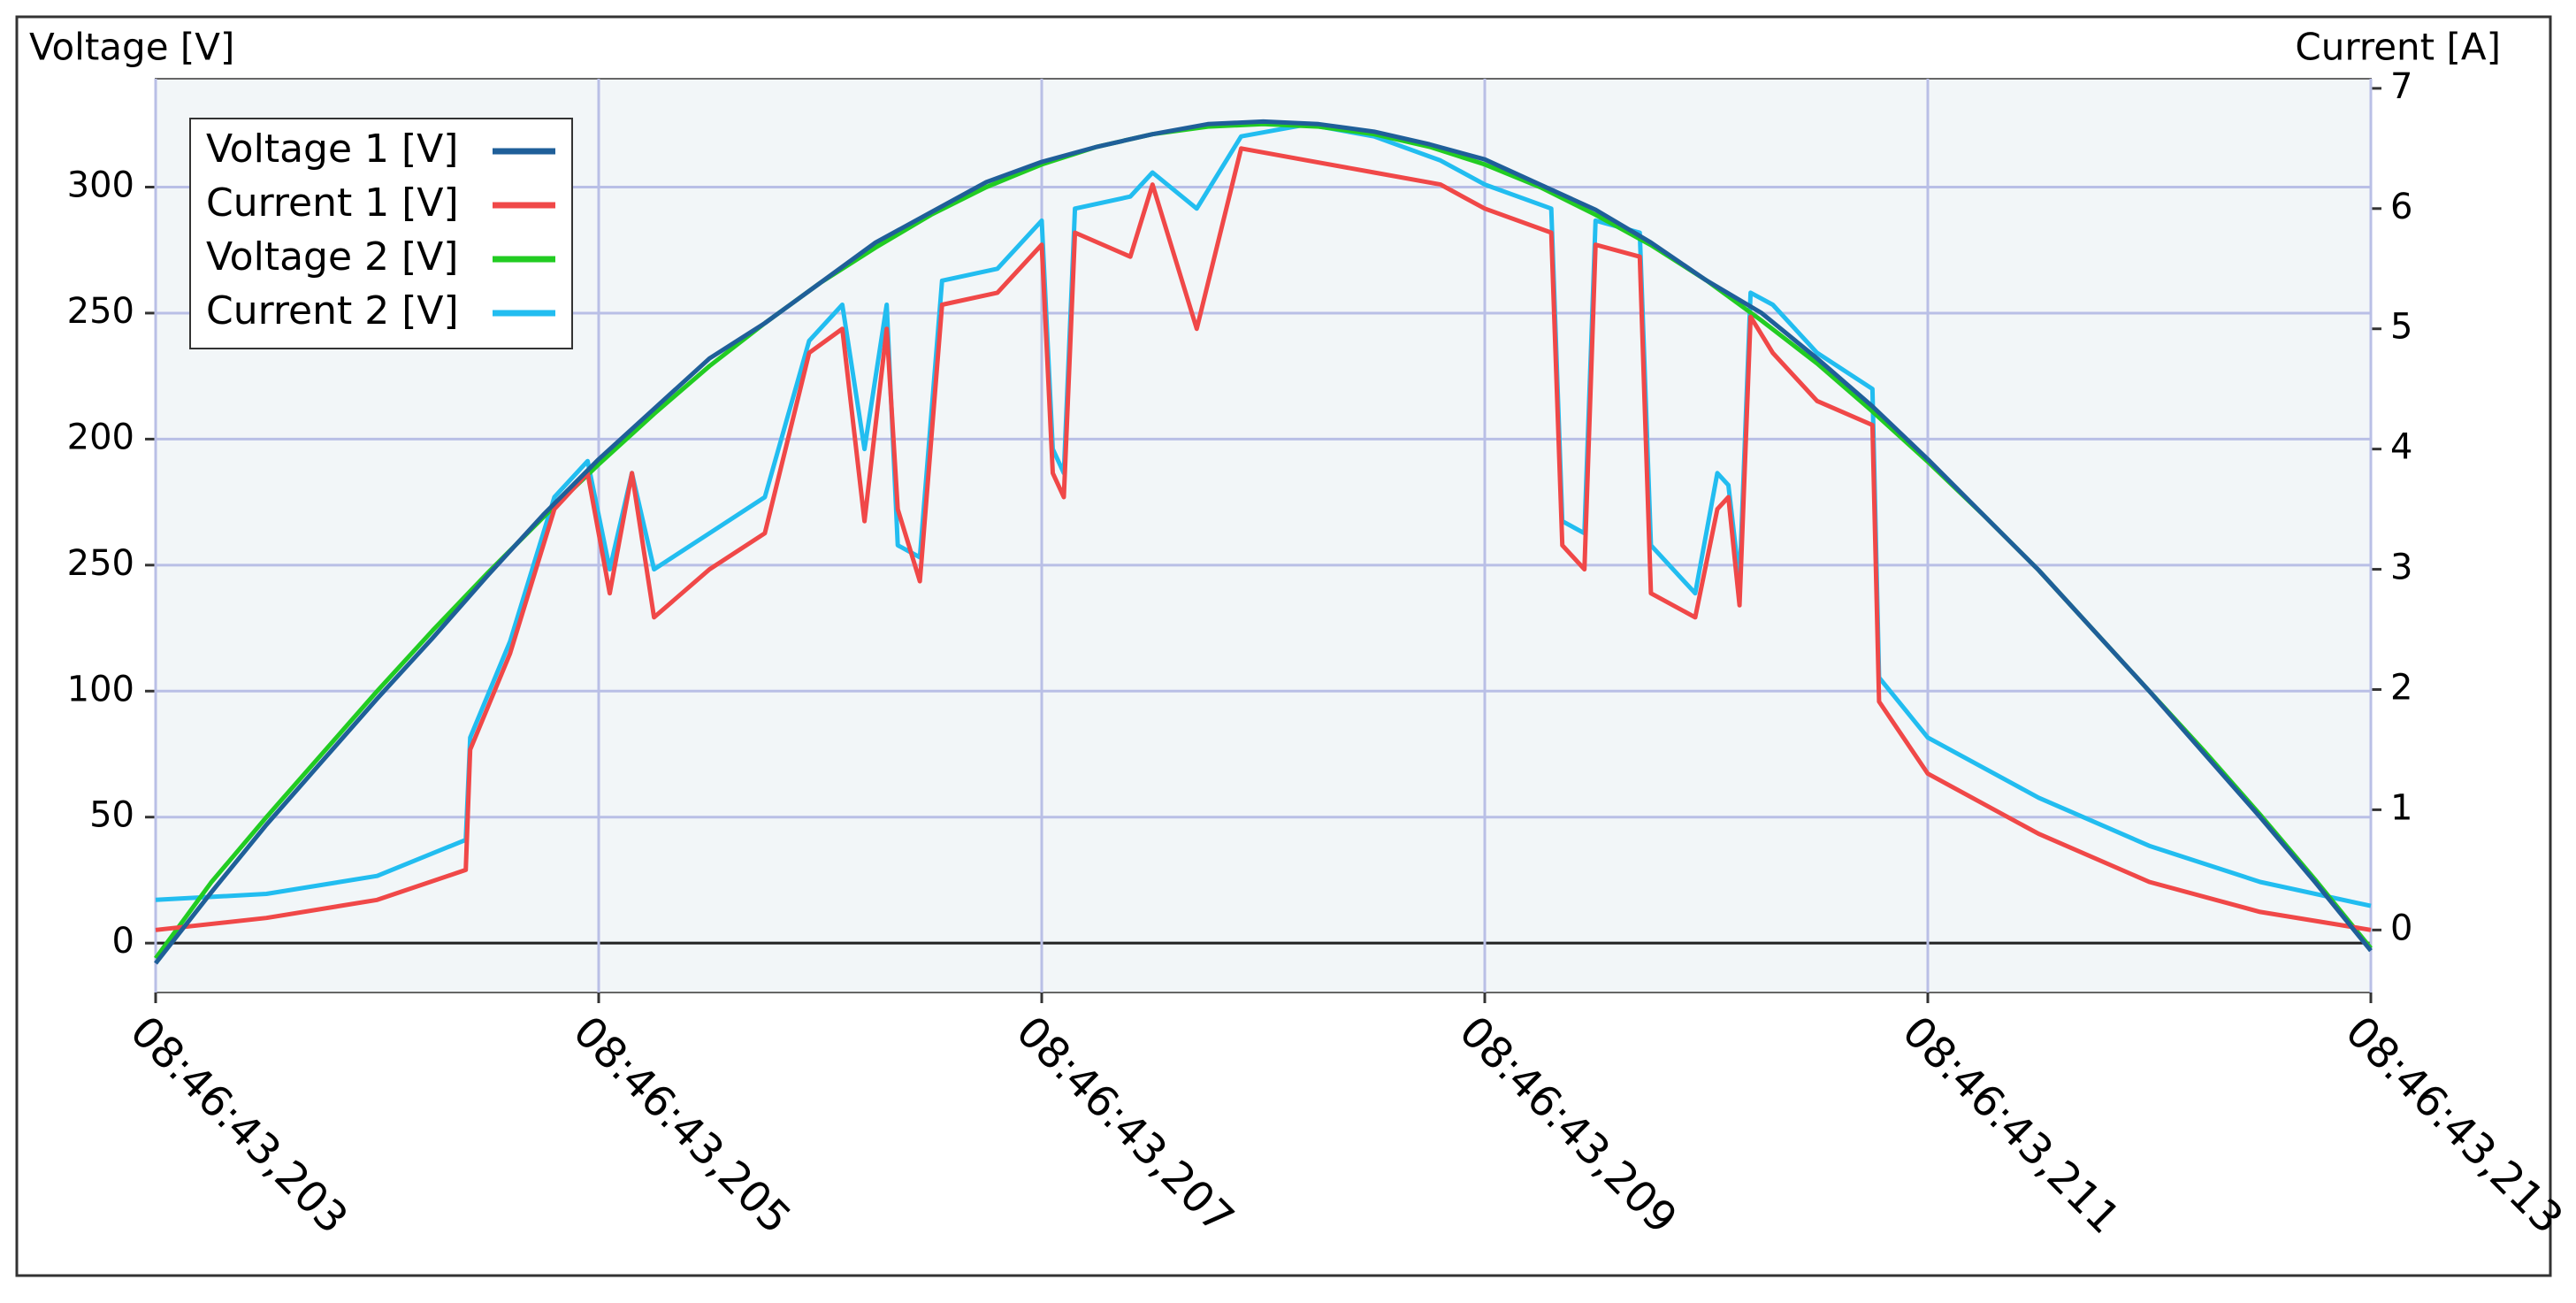 The image size is (2576, 1303). I want to click on legend-label: Current 2 [V], so click(332, 310).